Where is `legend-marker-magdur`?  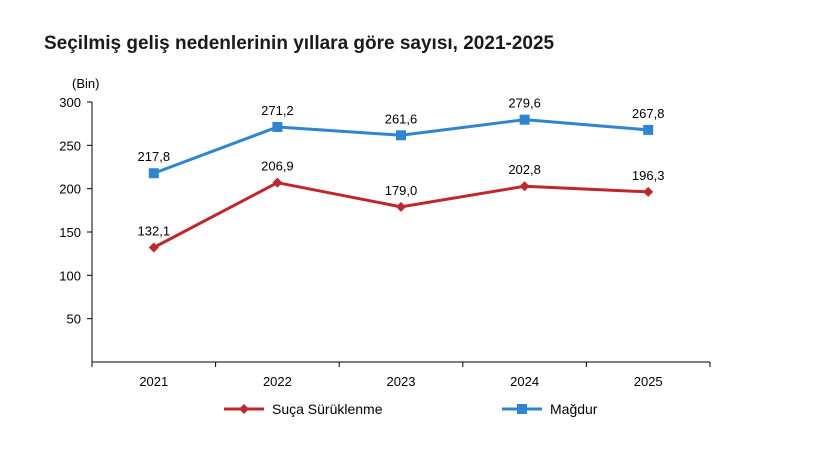 legend-marker-magdur is located at coordinates (522, 409).